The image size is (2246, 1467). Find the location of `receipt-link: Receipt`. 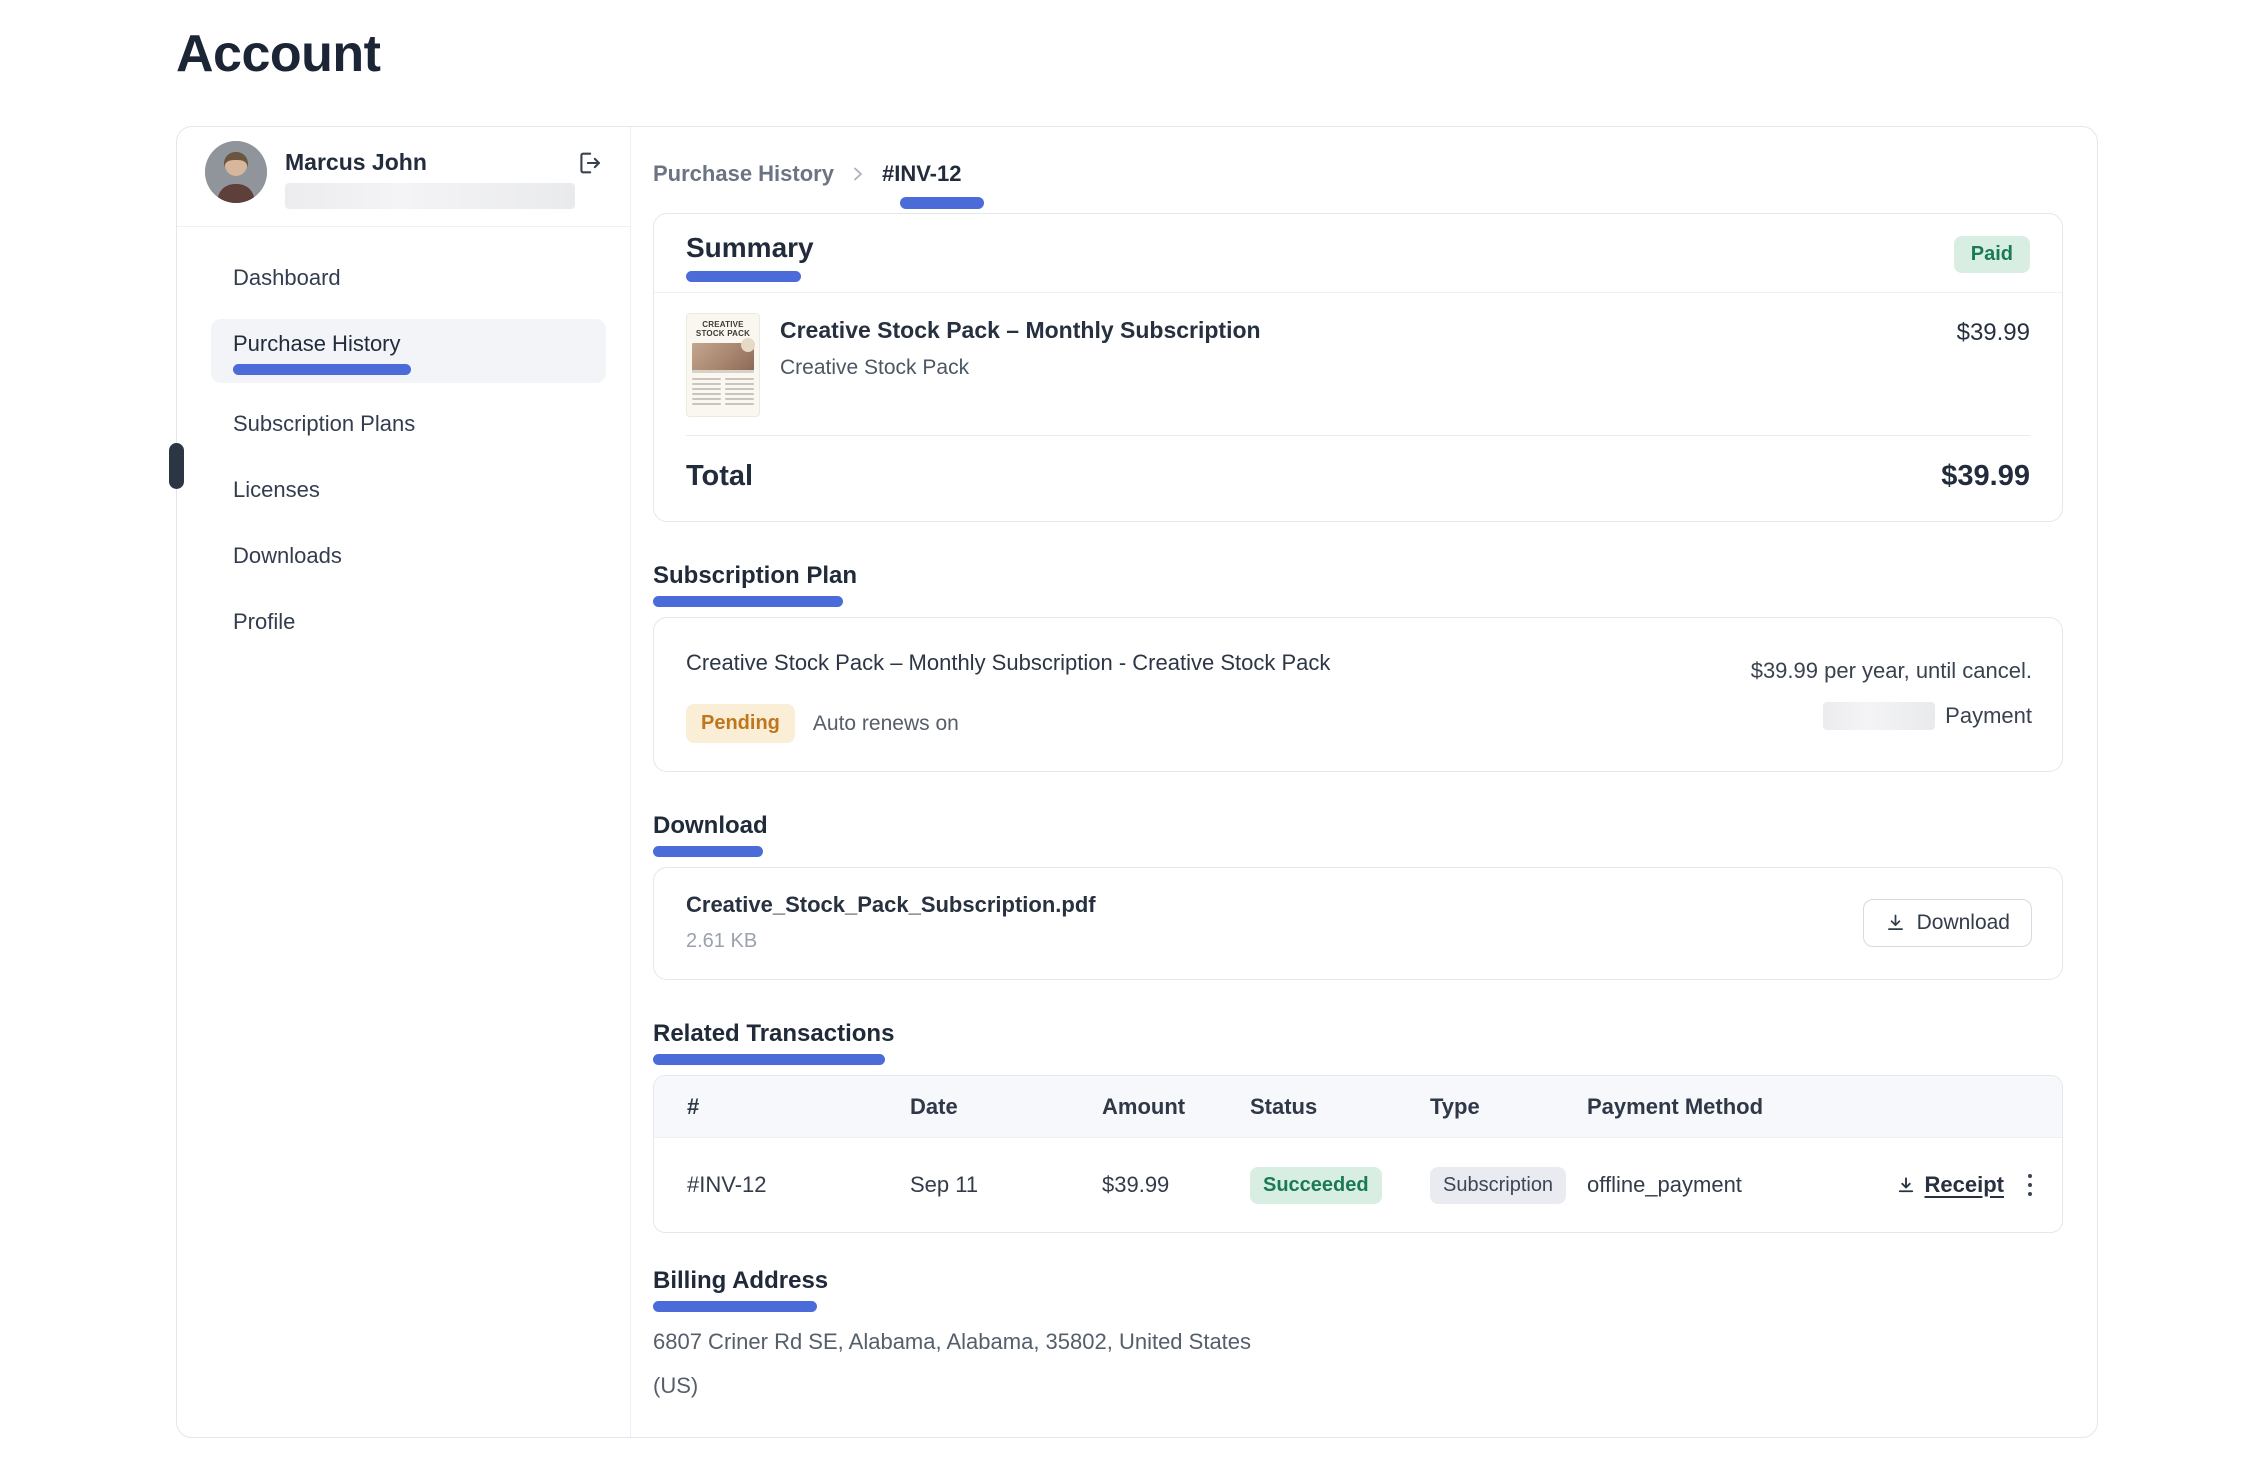

receipt-link: Receipt is located at coordinates (1950, 1185).